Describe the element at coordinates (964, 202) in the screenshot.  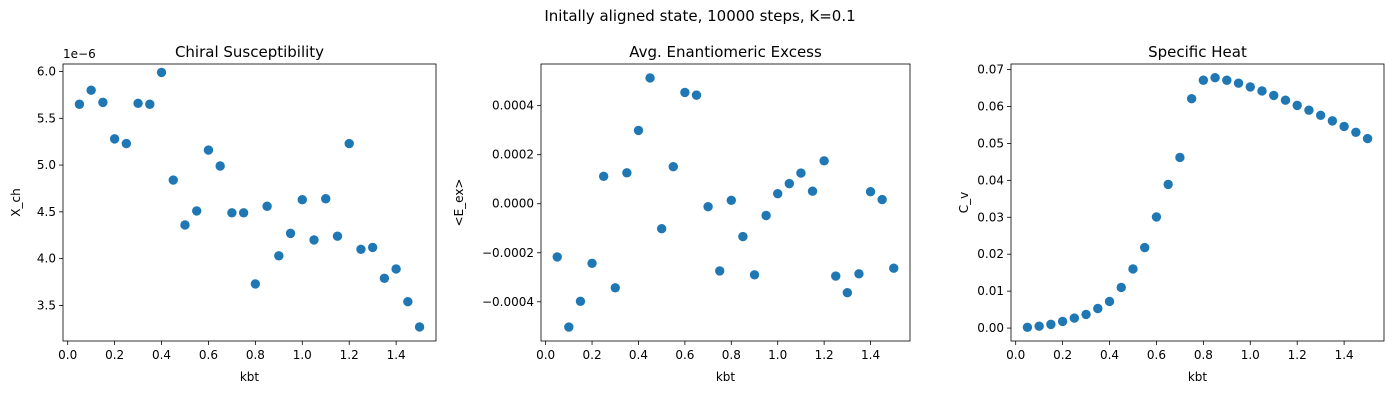
I see `y-axis-label: C_v` at that location.